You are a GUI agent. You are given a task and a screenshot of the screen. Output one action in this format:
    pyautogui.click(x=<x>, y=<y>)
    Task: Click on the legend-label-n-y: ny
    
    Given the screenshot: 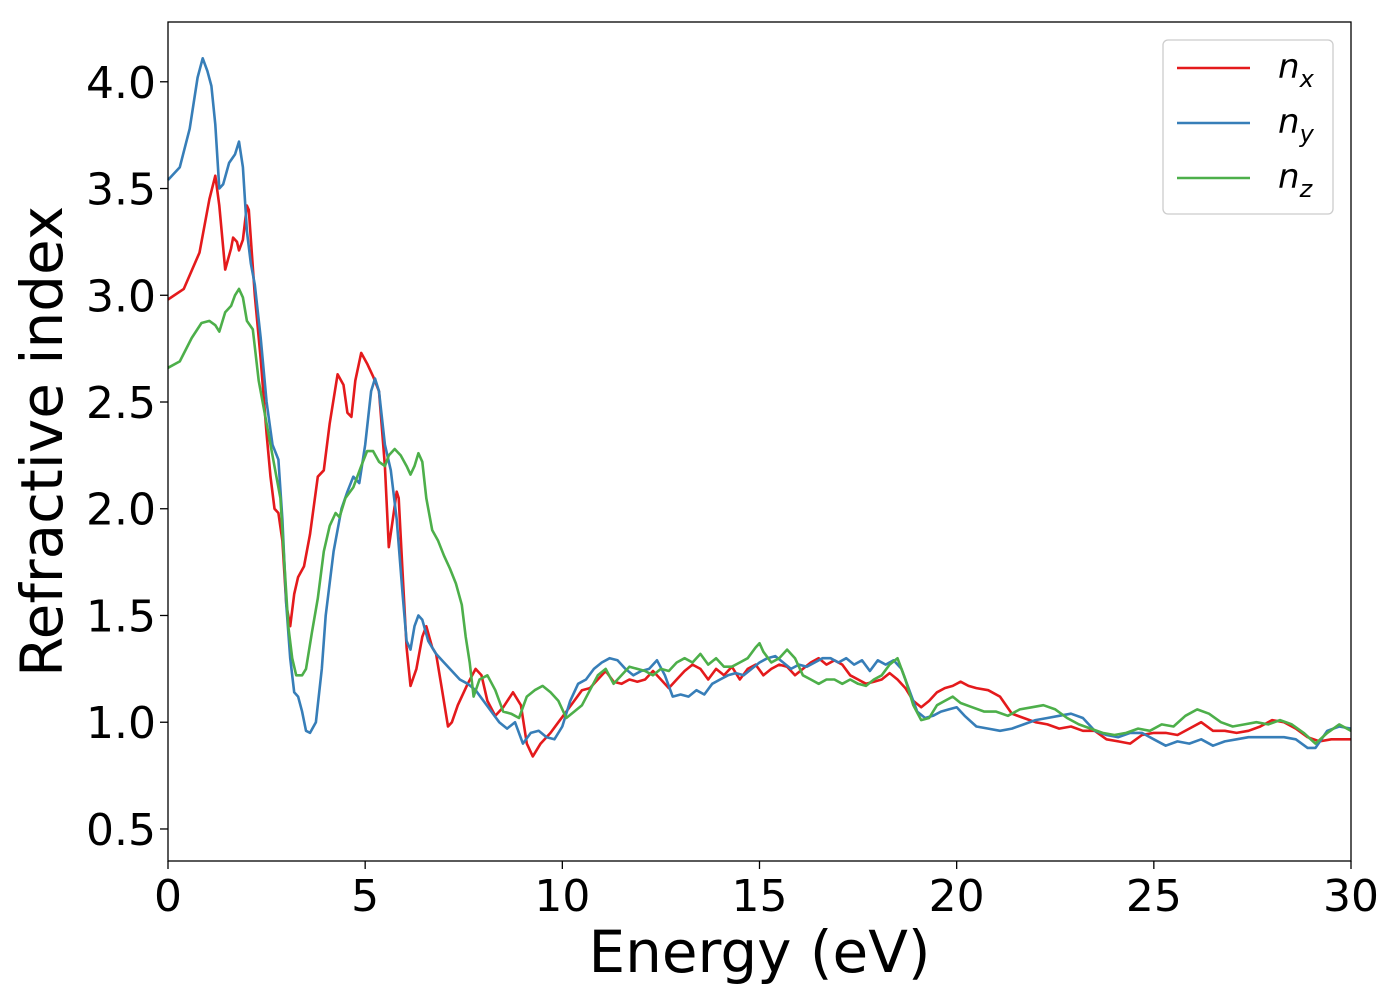 What is the action you would take?
    pyautogui.click(x=1296, y=125)
    